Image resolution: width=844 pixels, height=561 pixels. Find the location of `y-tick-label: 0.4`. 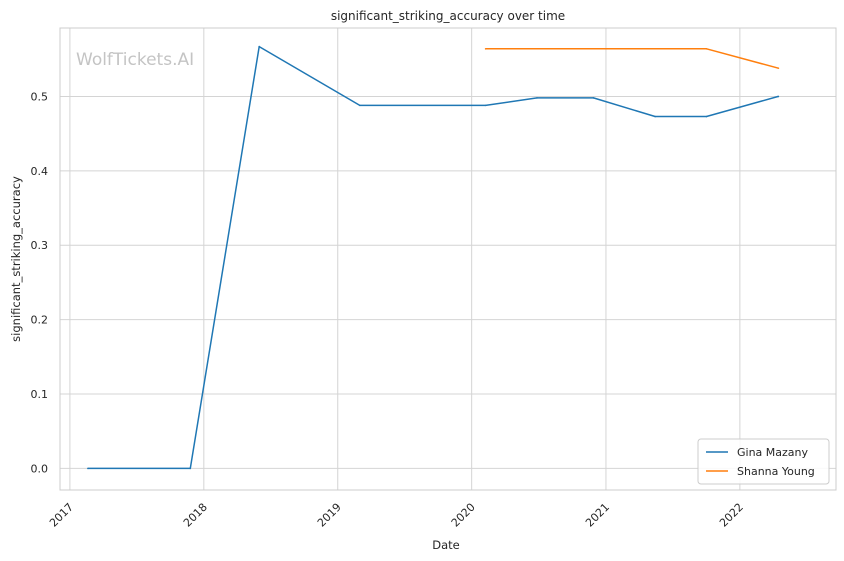

y-tick-label: 0.4 is located at coordinates (40, 171).